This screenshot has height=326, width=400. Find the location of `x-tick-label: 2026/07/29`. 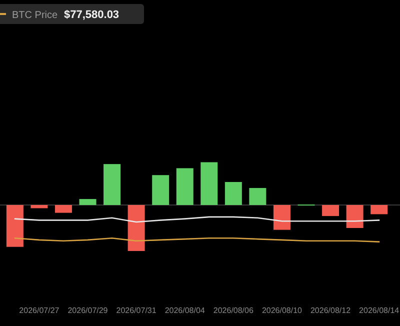

x-tick-label: 2026/07/29 is located at coordinates (88, 310).